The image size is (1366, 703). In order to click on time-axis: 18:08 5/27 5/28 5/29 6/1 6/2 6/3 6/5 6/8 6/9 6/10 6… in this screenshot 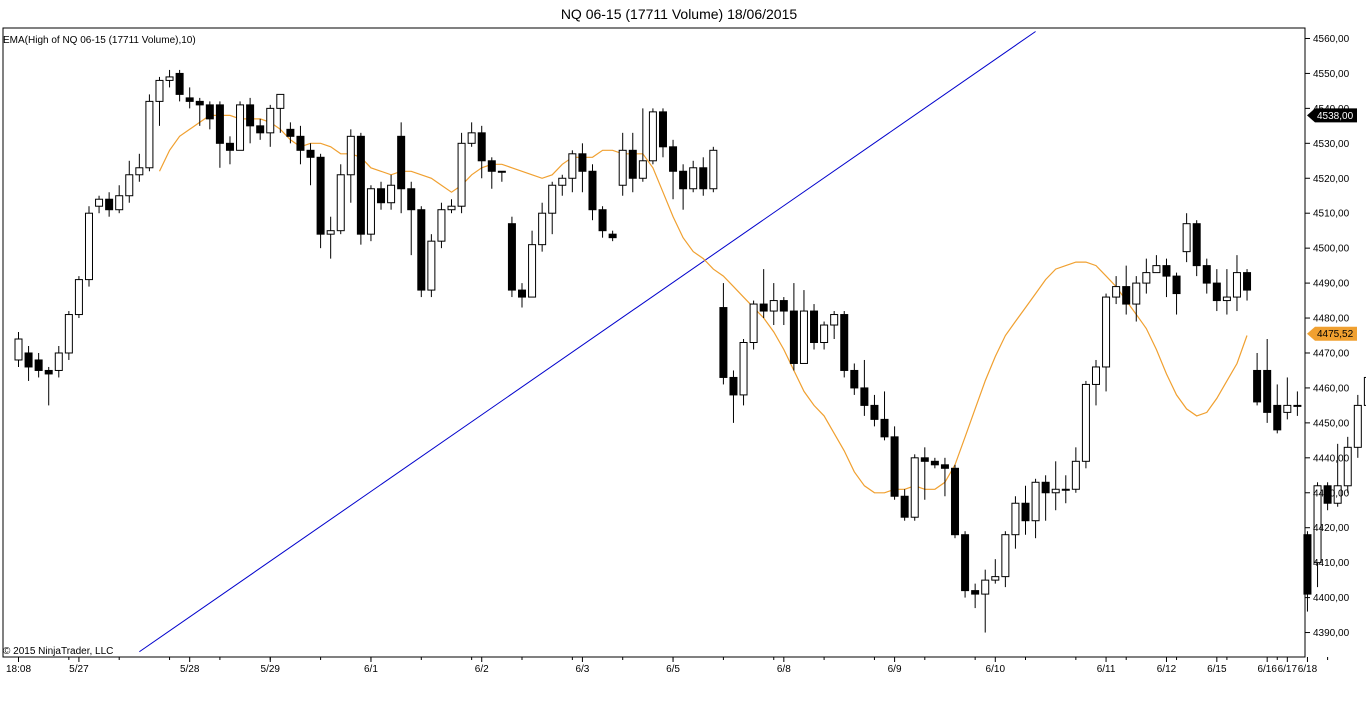, I will do `click(686, 666)`.